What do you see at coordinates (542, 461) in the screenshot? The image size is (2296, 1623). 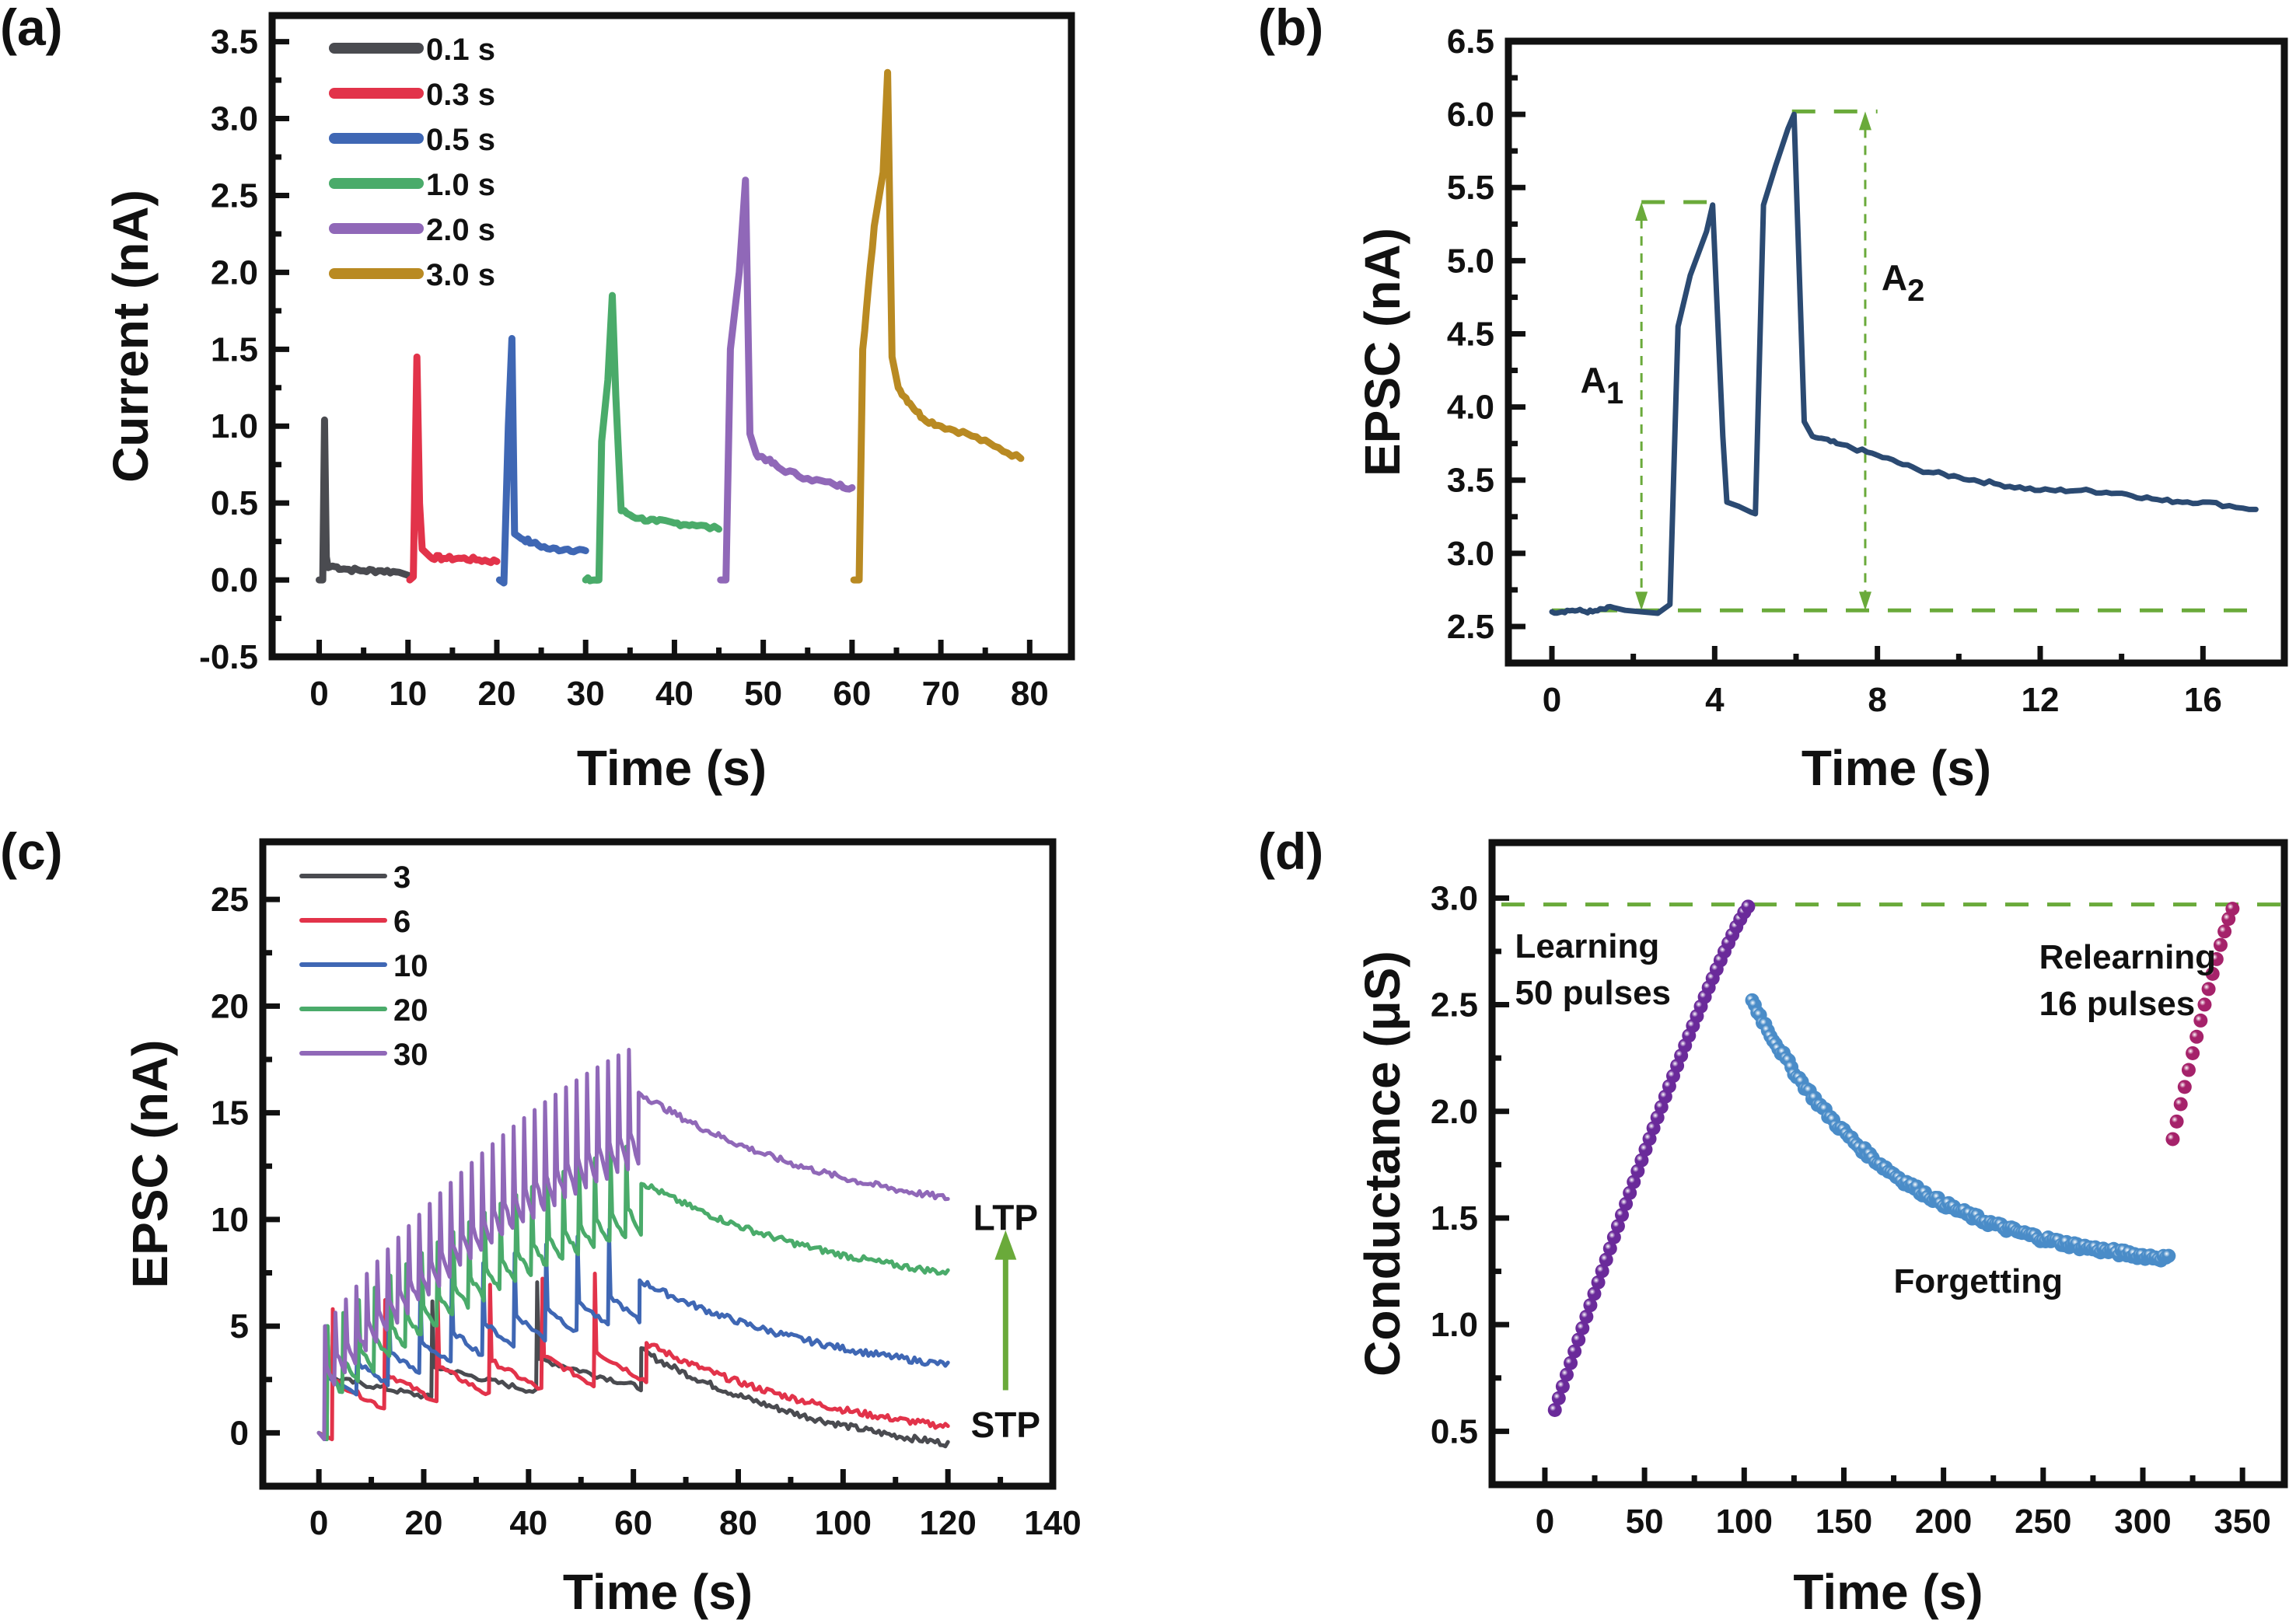 I see `series-line-05s` at bounding box center [542, 461].